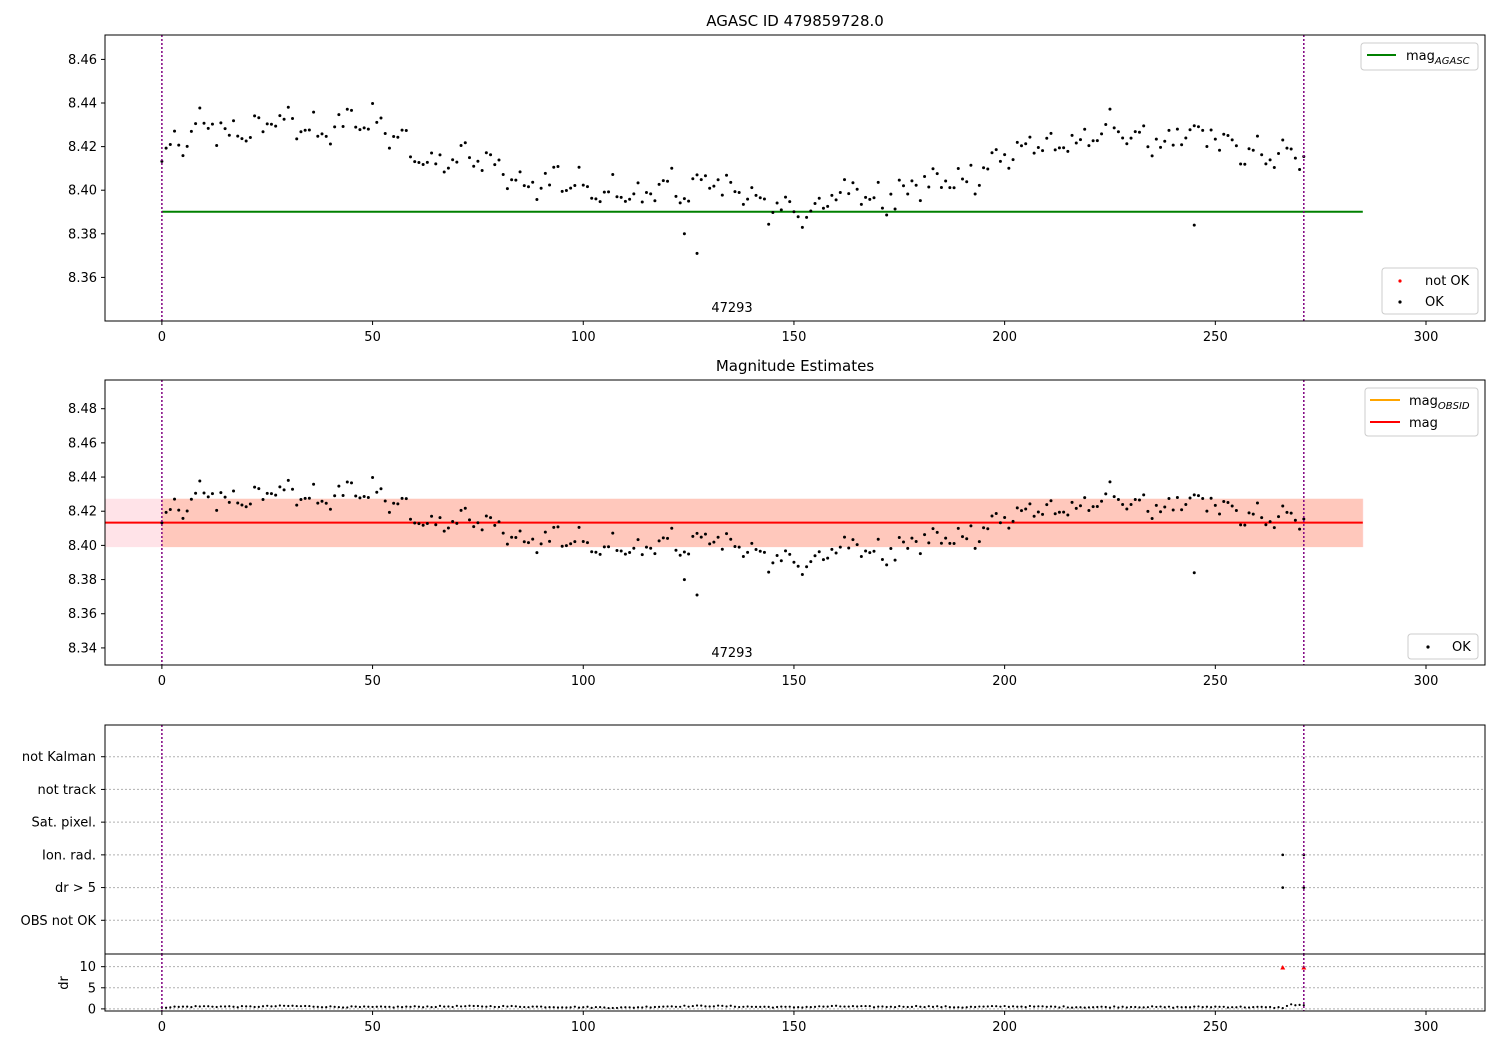 Image resolution: width=1500 pixels, height=1050 pixels. What do you see at coordinates (1419, 56) in the screenshot?
I see `agasc-legend-top: magAGASC` at bounding box center [1419, 56].